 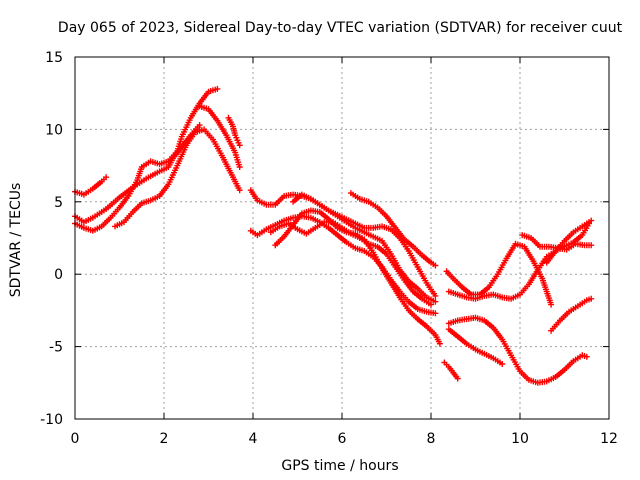 What do you see at coordinates (56, 348) in the screenshot?
I see `y-tick-label: -5` at bounding box center [56, 348].